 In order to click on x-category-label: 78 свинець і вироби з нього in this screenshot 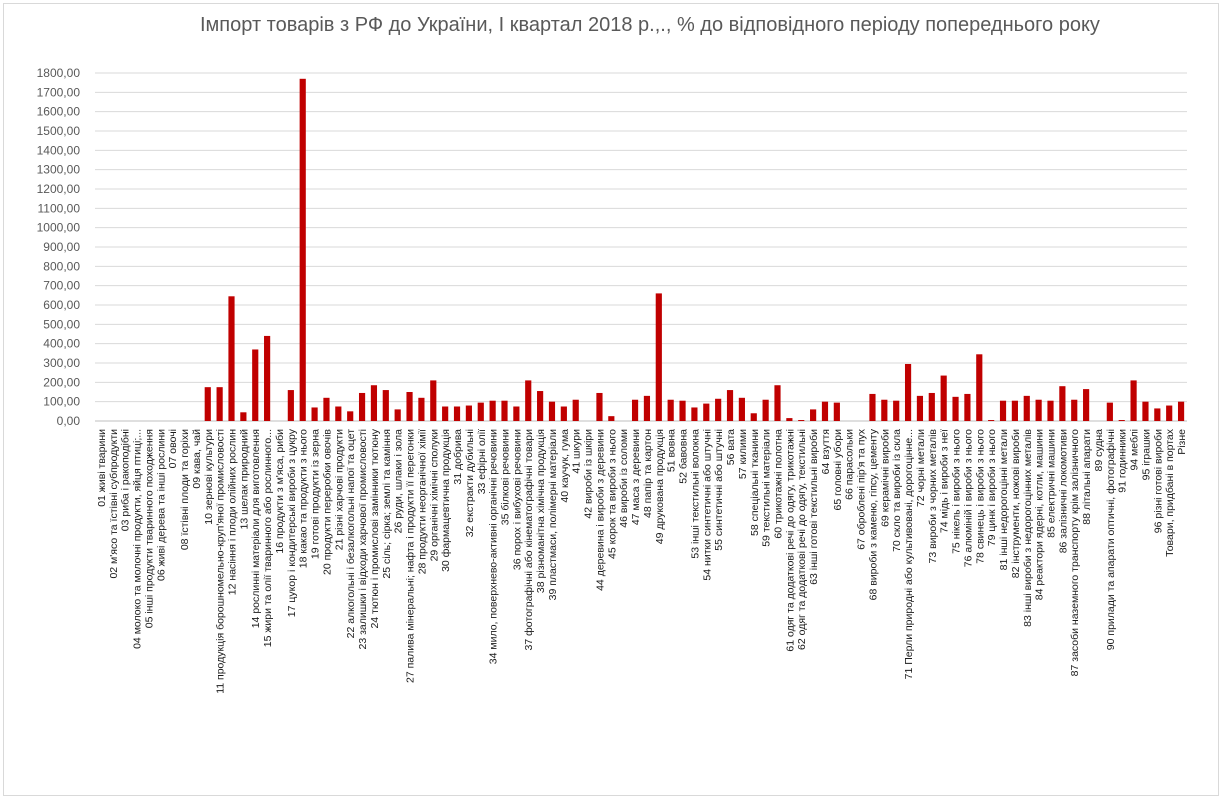, I will do `click(980, 496)`.